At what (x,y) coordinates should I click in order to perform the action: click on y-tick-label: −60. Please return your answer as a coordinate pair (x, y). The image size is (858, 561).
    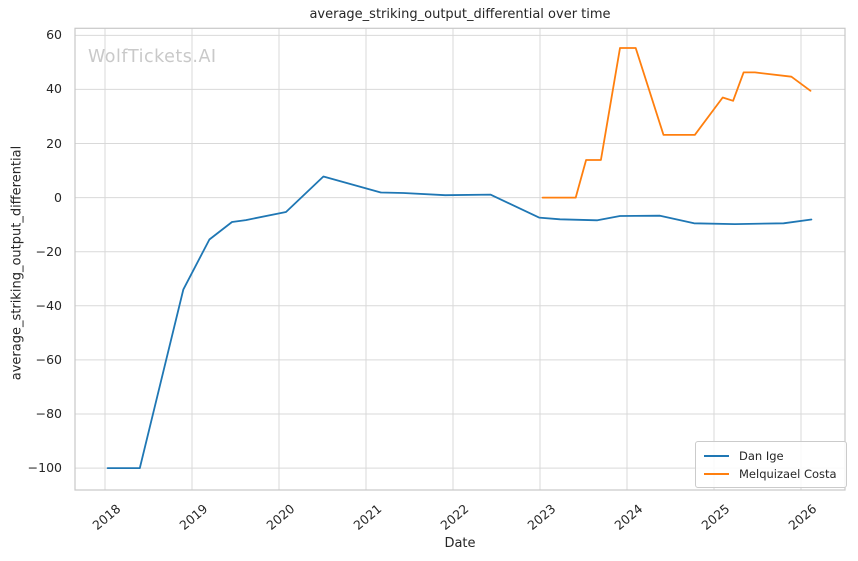
    Looking at the image, I should click on (48, 359).